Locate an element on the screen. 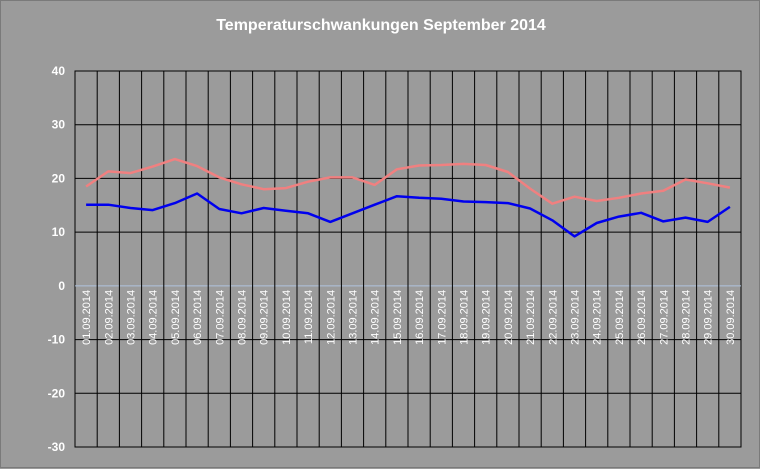  y-tick-label: 20 is located at coordinates (59, 178).